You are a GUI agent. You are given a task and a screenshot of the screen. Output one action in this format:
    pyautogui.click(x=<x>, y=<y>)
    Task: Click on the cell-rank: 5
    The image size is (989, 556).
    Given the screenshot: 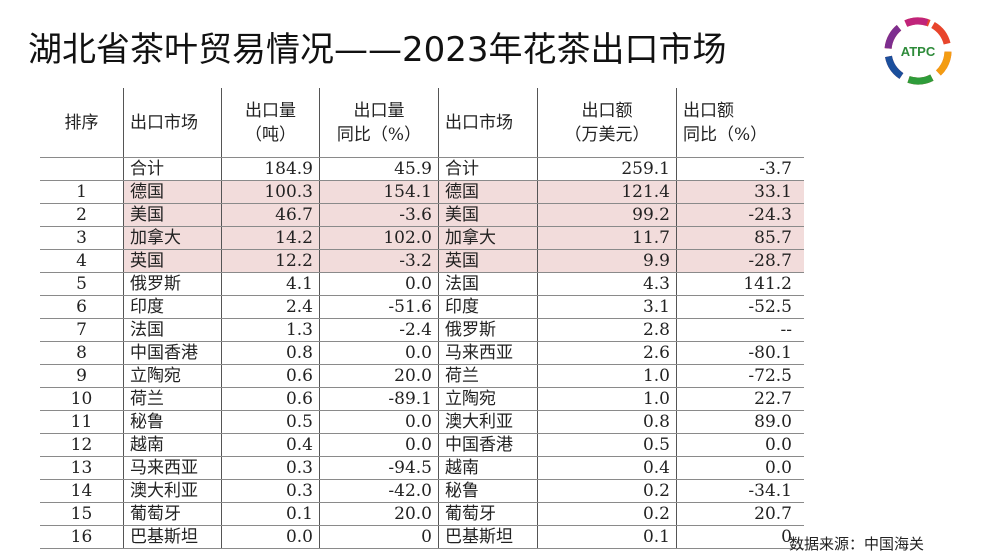 What is the action you would take?
    pyautogui.click(x=82, y=284)
    